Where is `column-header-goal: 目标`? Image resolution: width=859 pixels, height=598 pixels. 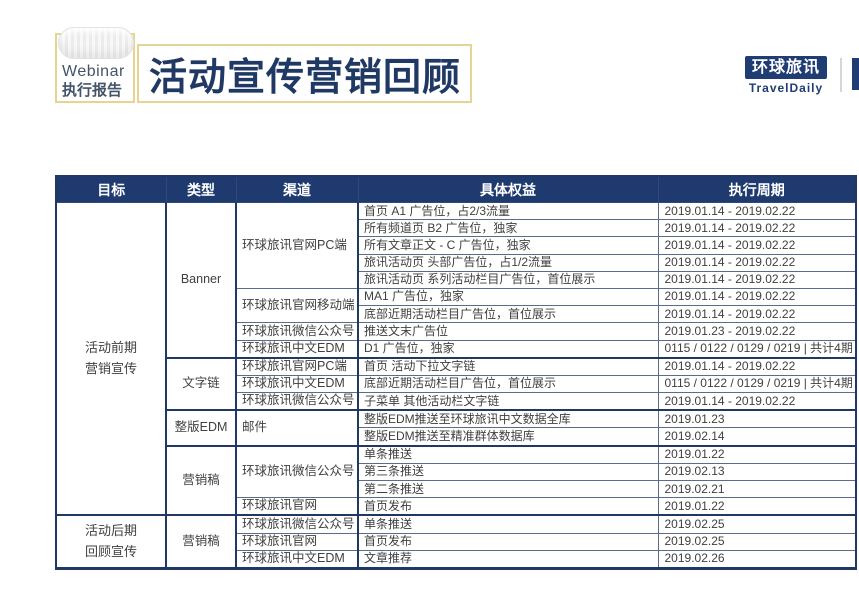
column-header-goal: 目标 is located at coordinates (111, 189).